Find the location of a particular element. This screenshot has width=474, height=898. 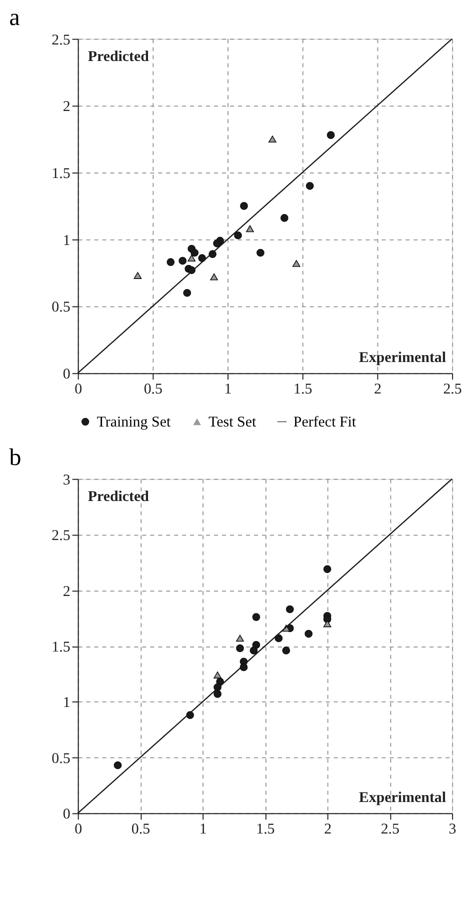

legend-label: Perfect Fit is located at coordinates (325, 422).